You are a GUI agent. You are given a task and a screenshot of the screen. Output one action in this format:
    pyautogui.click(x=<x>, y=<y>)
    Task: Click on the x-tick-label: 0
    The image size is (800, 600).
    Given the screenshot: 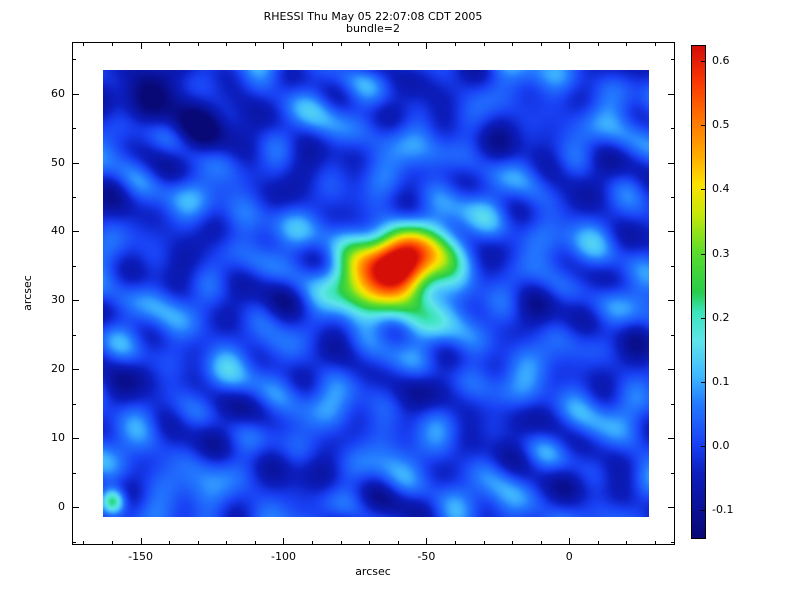 What is the action you would take?
    pyautogui.click(x=569, y=556)
    